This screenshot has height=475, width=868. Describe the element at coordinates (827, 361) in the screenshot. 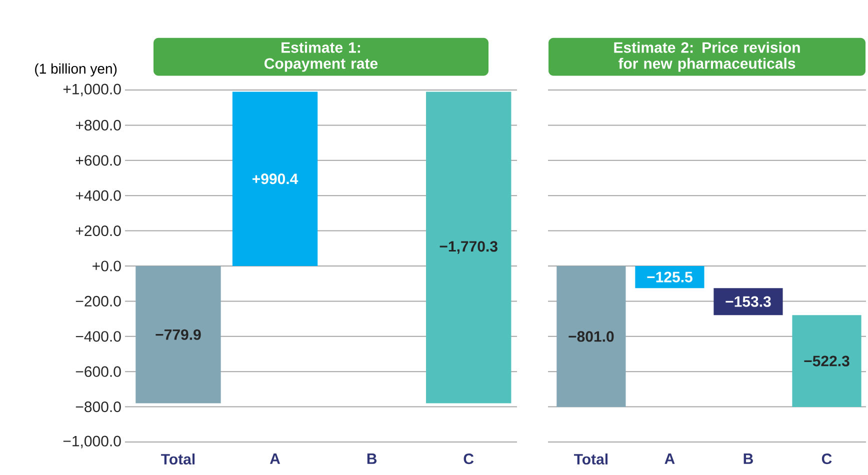

I see `data-label: −522.3` at that location.